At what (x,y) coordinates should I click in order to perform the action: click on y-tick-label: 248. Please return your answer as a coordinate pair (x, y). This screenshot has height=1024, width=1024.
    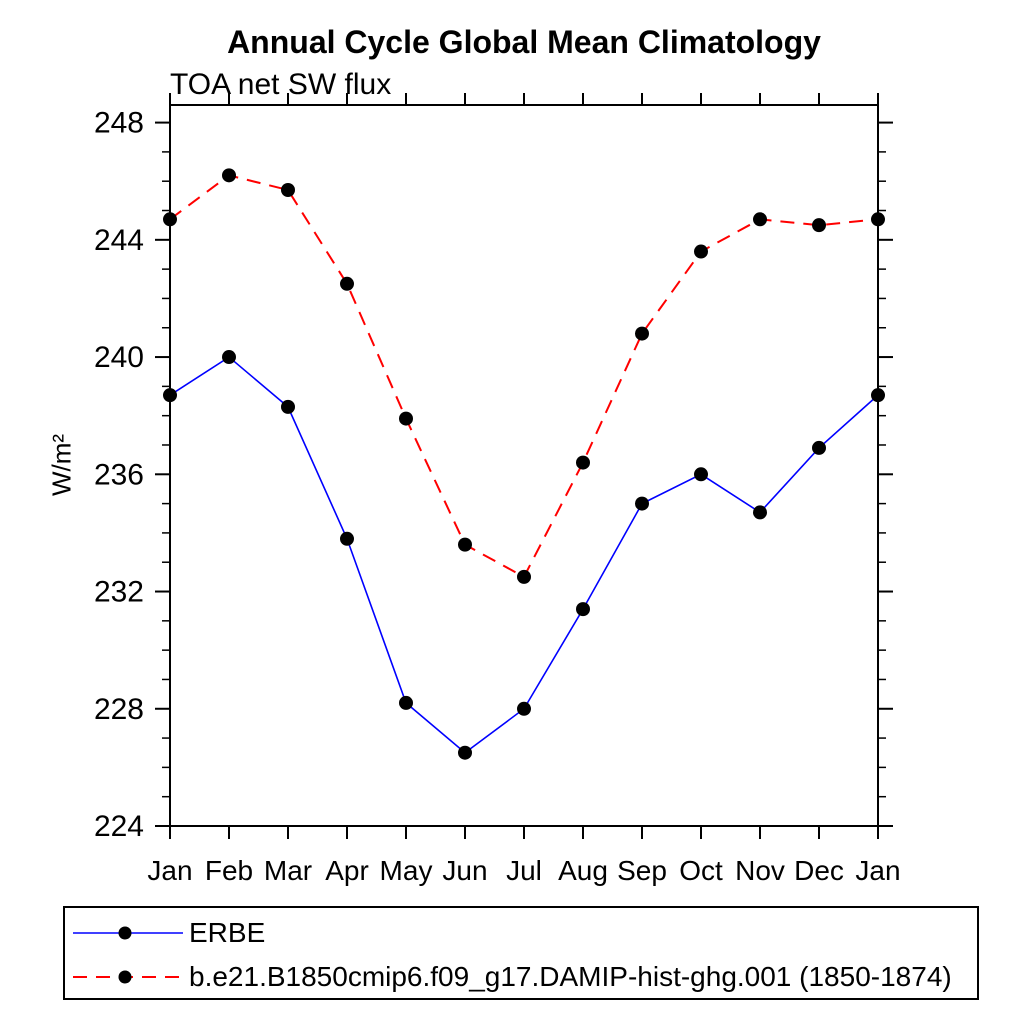
    Looking at the image, I should click on (119, 123).